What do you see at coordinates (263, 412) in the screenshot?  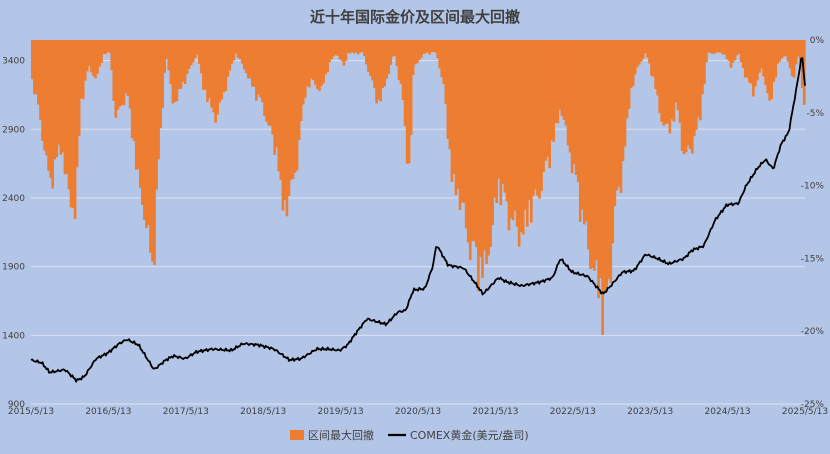 I see `x-tick-label: 2018/5/13` at bounding box center [263, 412].